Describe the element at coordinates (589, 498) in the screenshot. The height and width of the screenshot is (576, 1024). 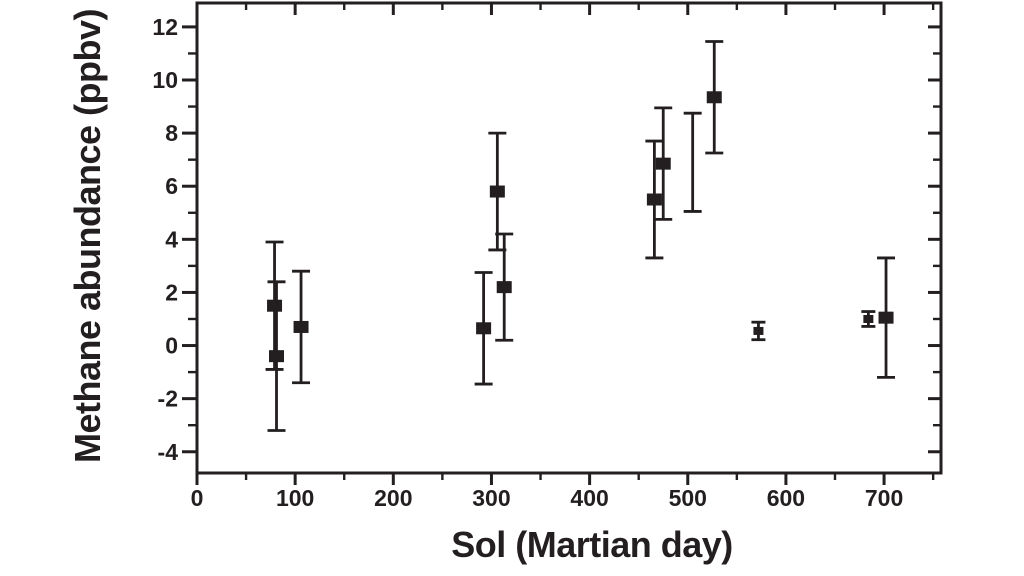
I see `x-tick-label: 400` at that location.